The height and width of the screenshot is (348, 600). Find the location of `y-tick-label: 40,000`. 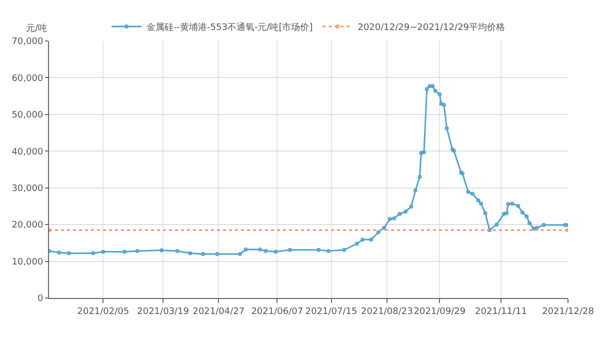

y-tick-label: 40,000 is located at coordinates (28, 152).